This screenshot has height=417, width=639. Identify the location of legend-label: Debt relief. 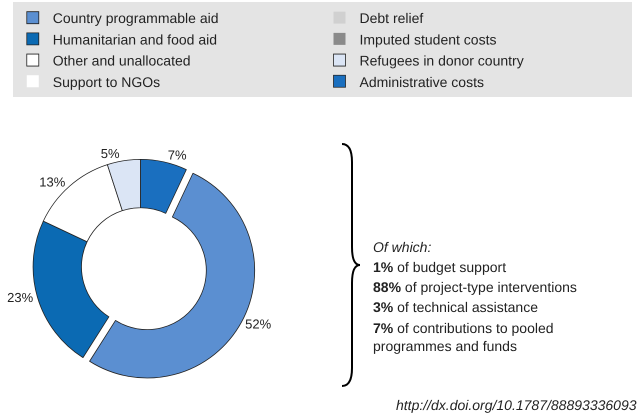
(392, 18).